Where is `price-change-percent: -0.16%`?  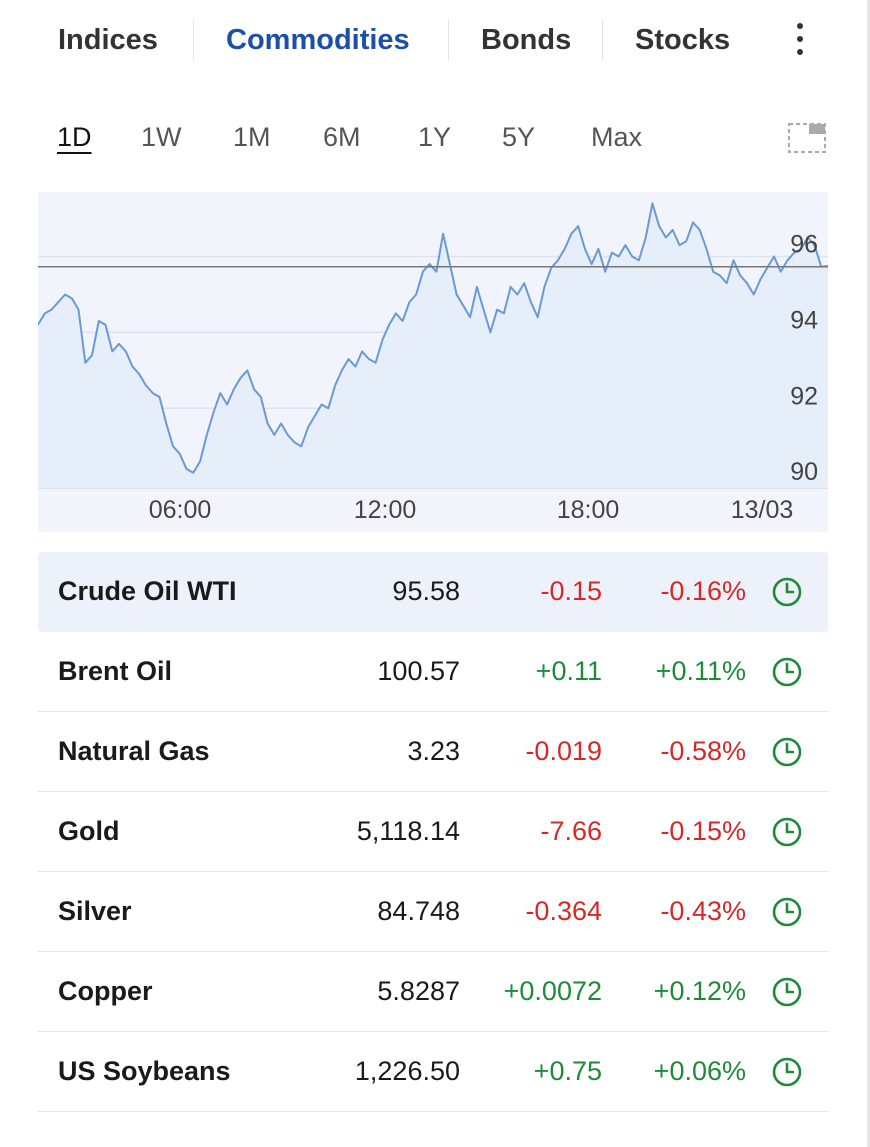 price-change-percent: -0.16% is located at coordinates (703, 591).